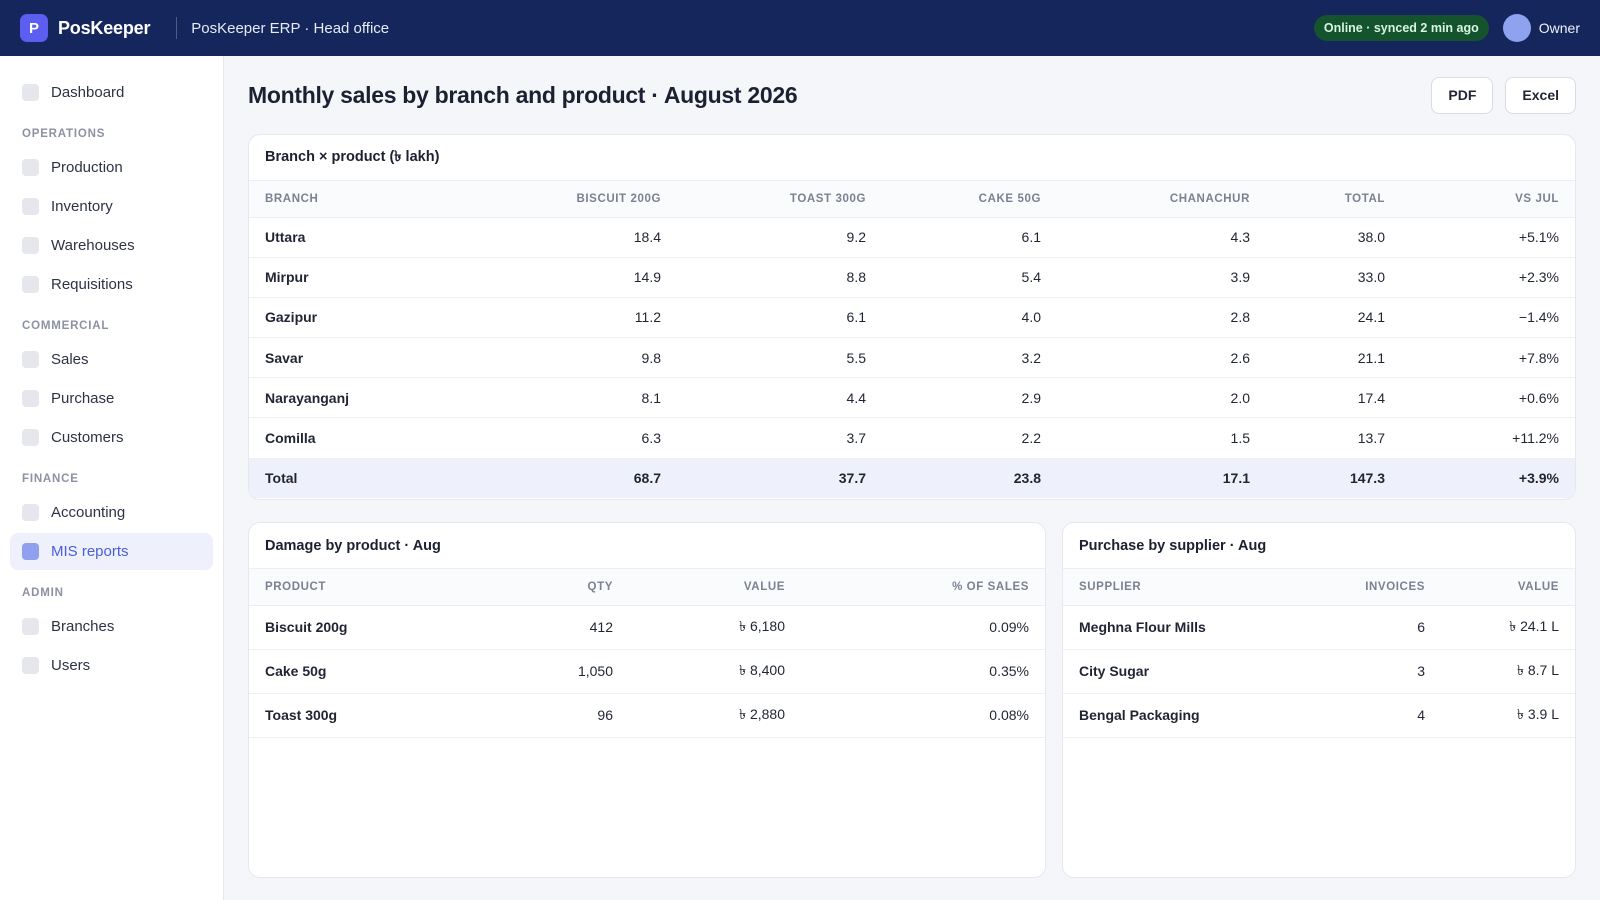 The image size is (1600, 900). Describe the element at coordinates (588, 237) in the screenshot. I see `value-cell: 18.4` at that location.